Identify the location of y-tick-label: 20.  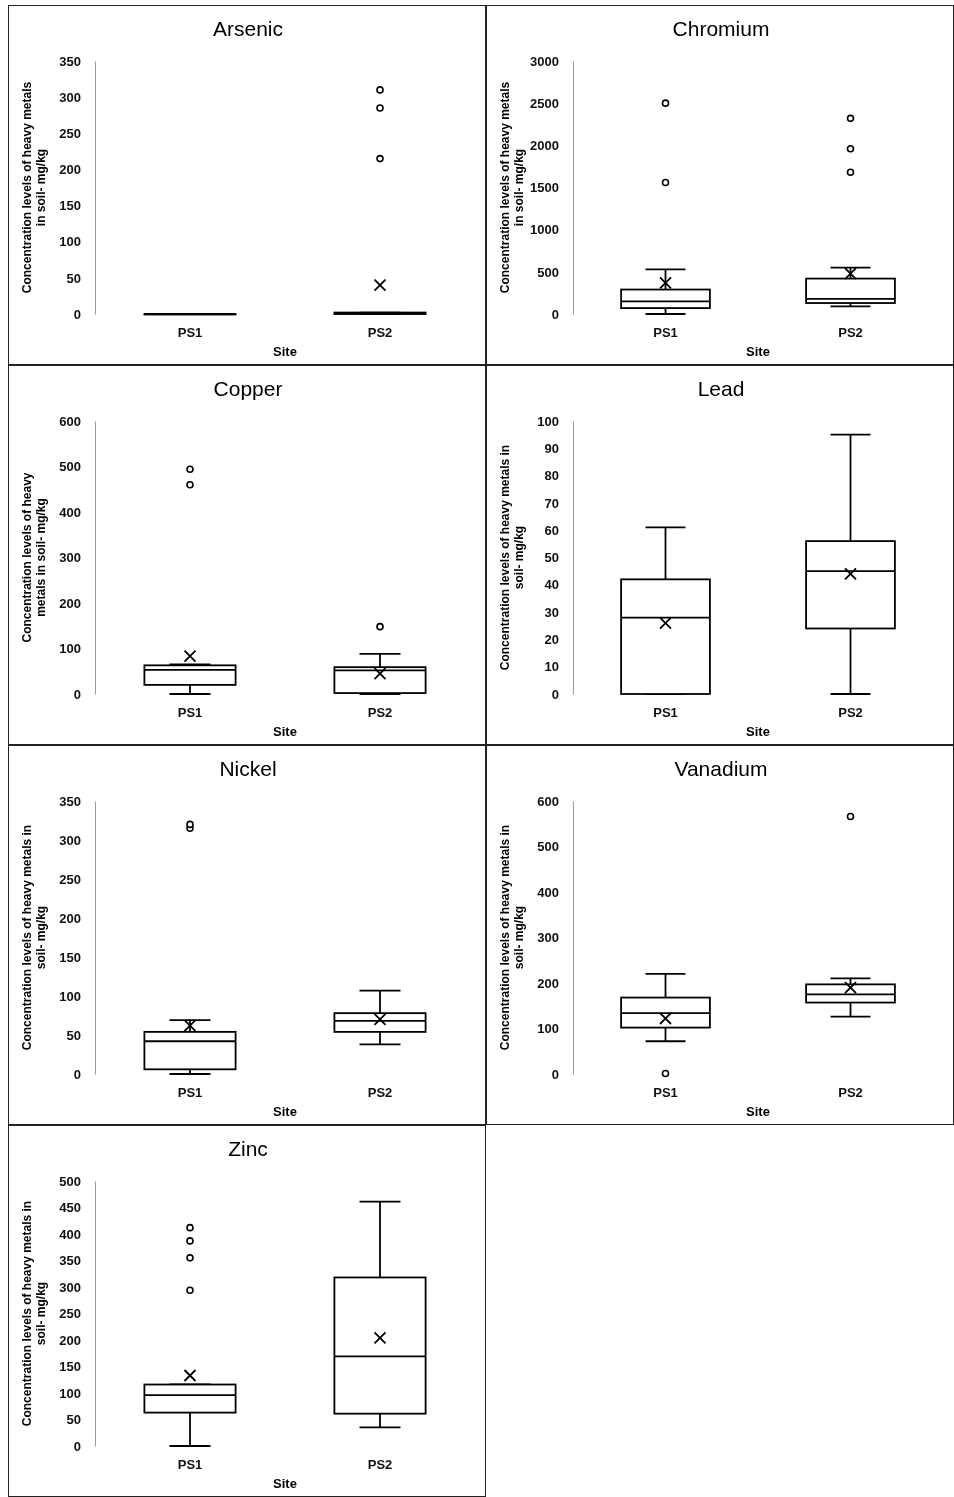
(551, 640).